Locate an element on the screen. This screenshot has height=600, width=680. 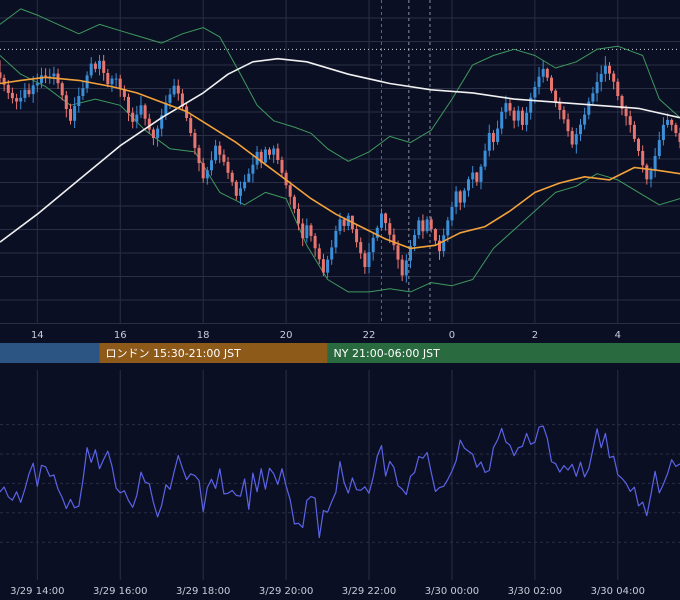
price-x-tick-label: 16 is located at coordinates (120, 335).